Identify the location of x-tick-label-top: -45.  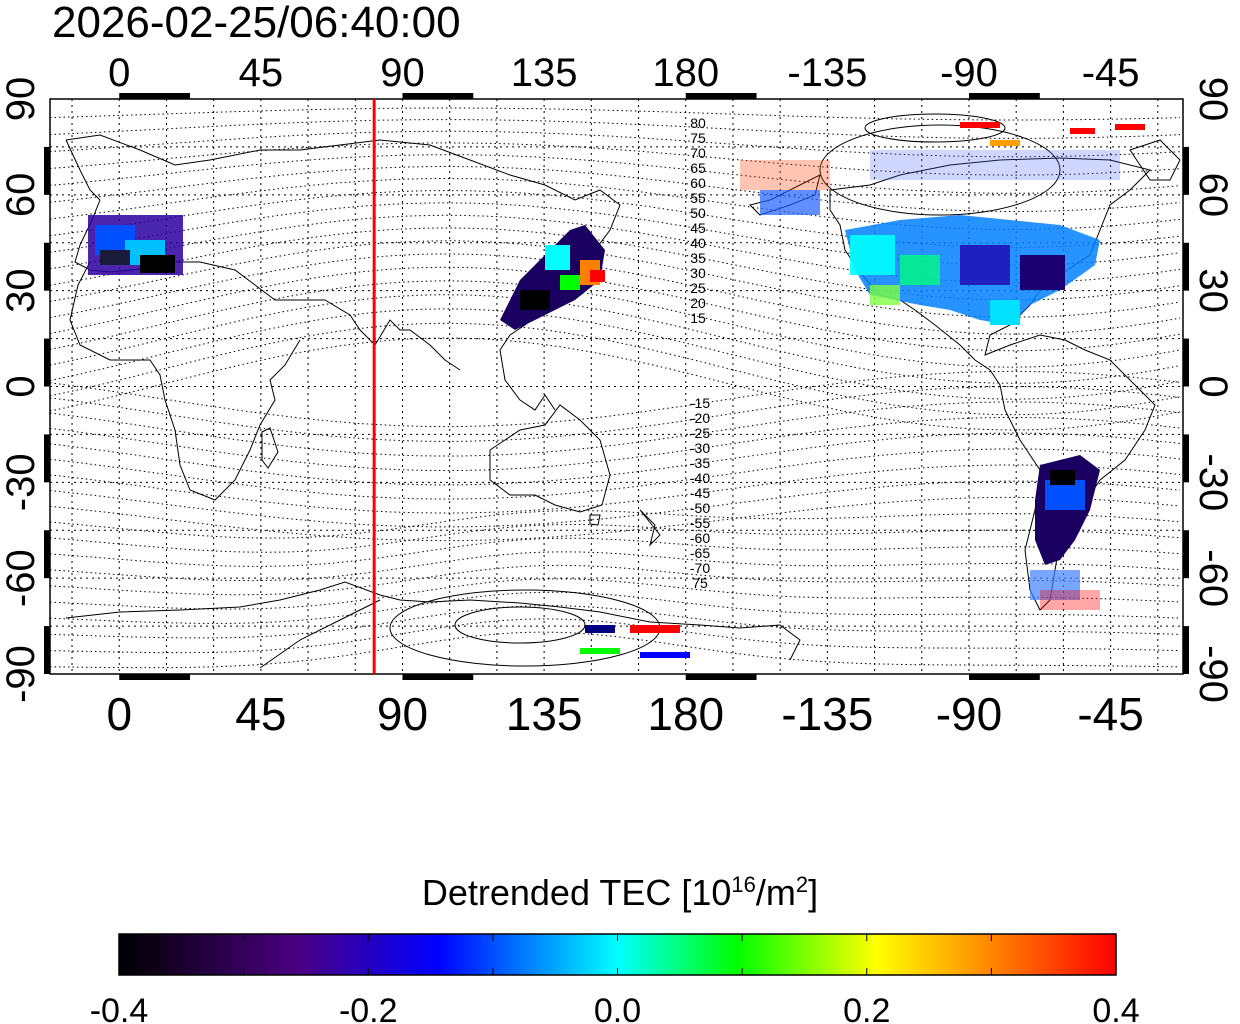
(1111, 73).